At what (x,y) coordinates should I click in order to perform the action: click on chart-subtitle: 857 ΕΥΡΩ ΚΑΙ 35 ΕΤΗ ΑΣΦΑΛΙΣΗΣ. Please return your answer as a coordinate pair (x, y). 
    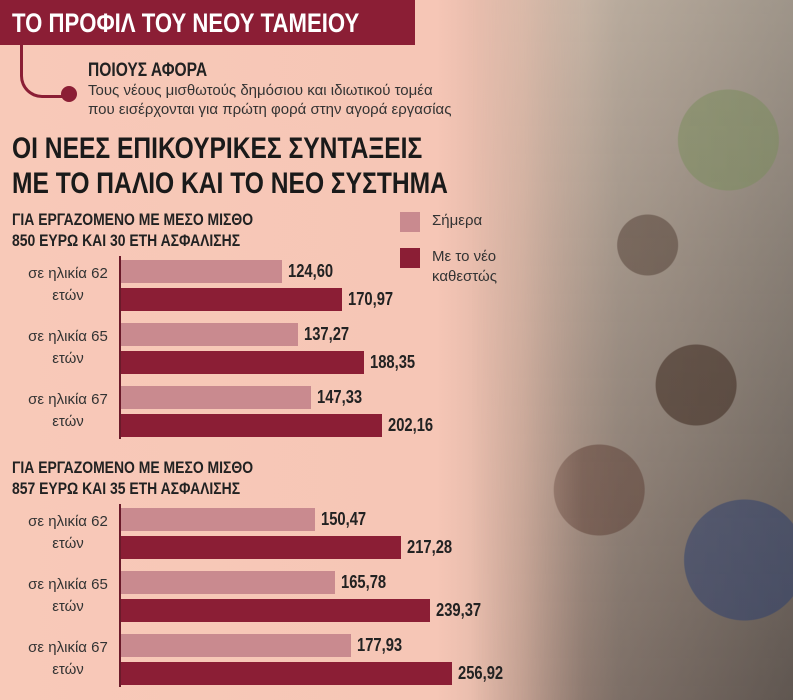
    Looking at the image, I should click on (126, 488).